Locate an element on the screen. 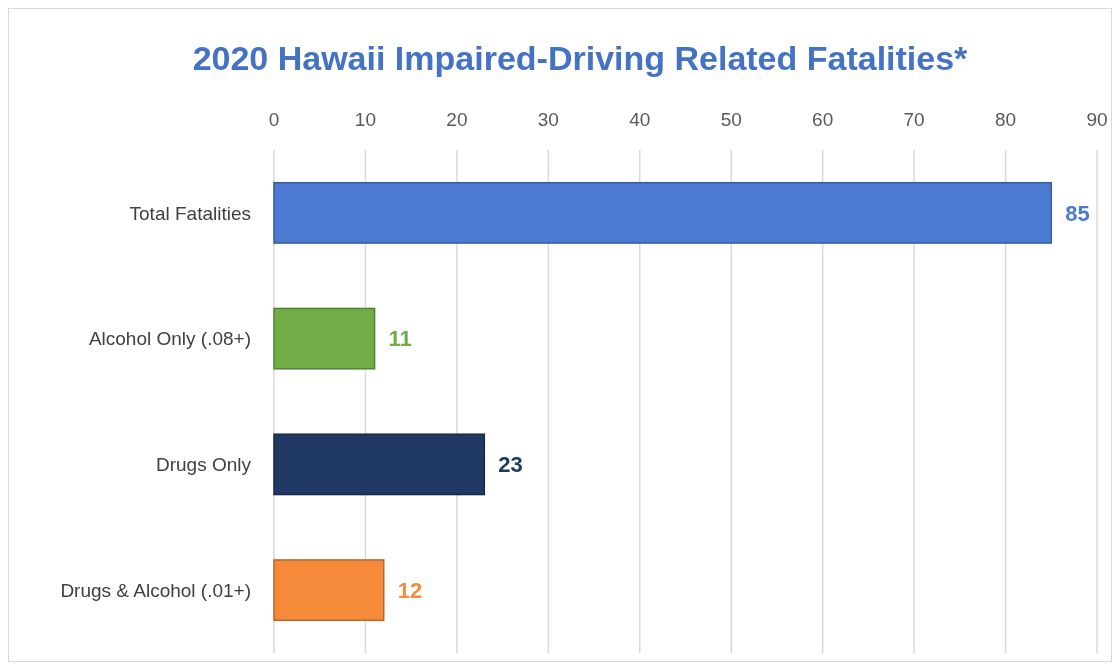  x-tick-label: 90 is located at coordinates (1097, 119).